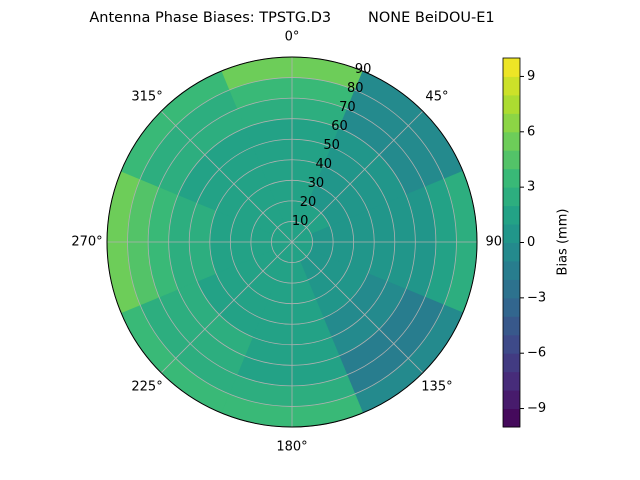 This screenshot has height=480, width=640. What do you see at coordinates (436, 97) in the screenshot?
I see `theta-tick-label: 45°` at bounding box center [436, 97].